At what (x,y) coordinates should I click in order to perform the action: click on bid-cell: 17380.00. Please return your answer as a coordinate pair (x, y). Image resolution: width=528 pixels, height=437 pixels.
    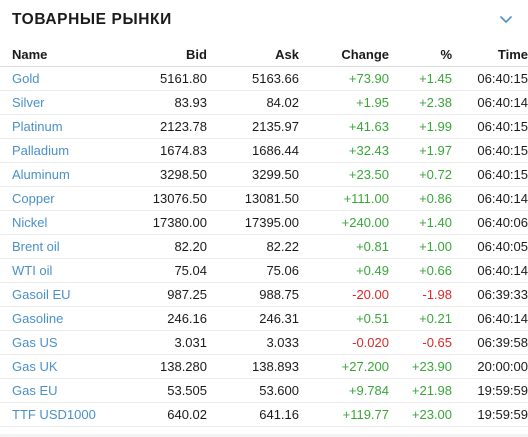
    Looking at the image, I should click on (164, 222).